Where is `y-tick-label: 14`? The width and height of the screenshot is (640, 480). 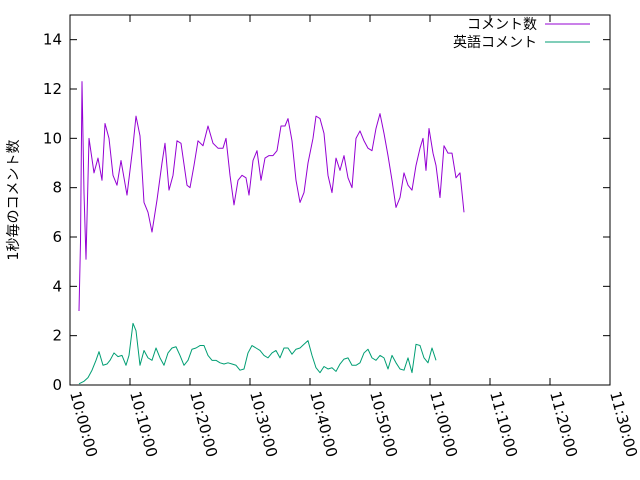
y-tick-label: 14 is located at coordinates (52, 40).